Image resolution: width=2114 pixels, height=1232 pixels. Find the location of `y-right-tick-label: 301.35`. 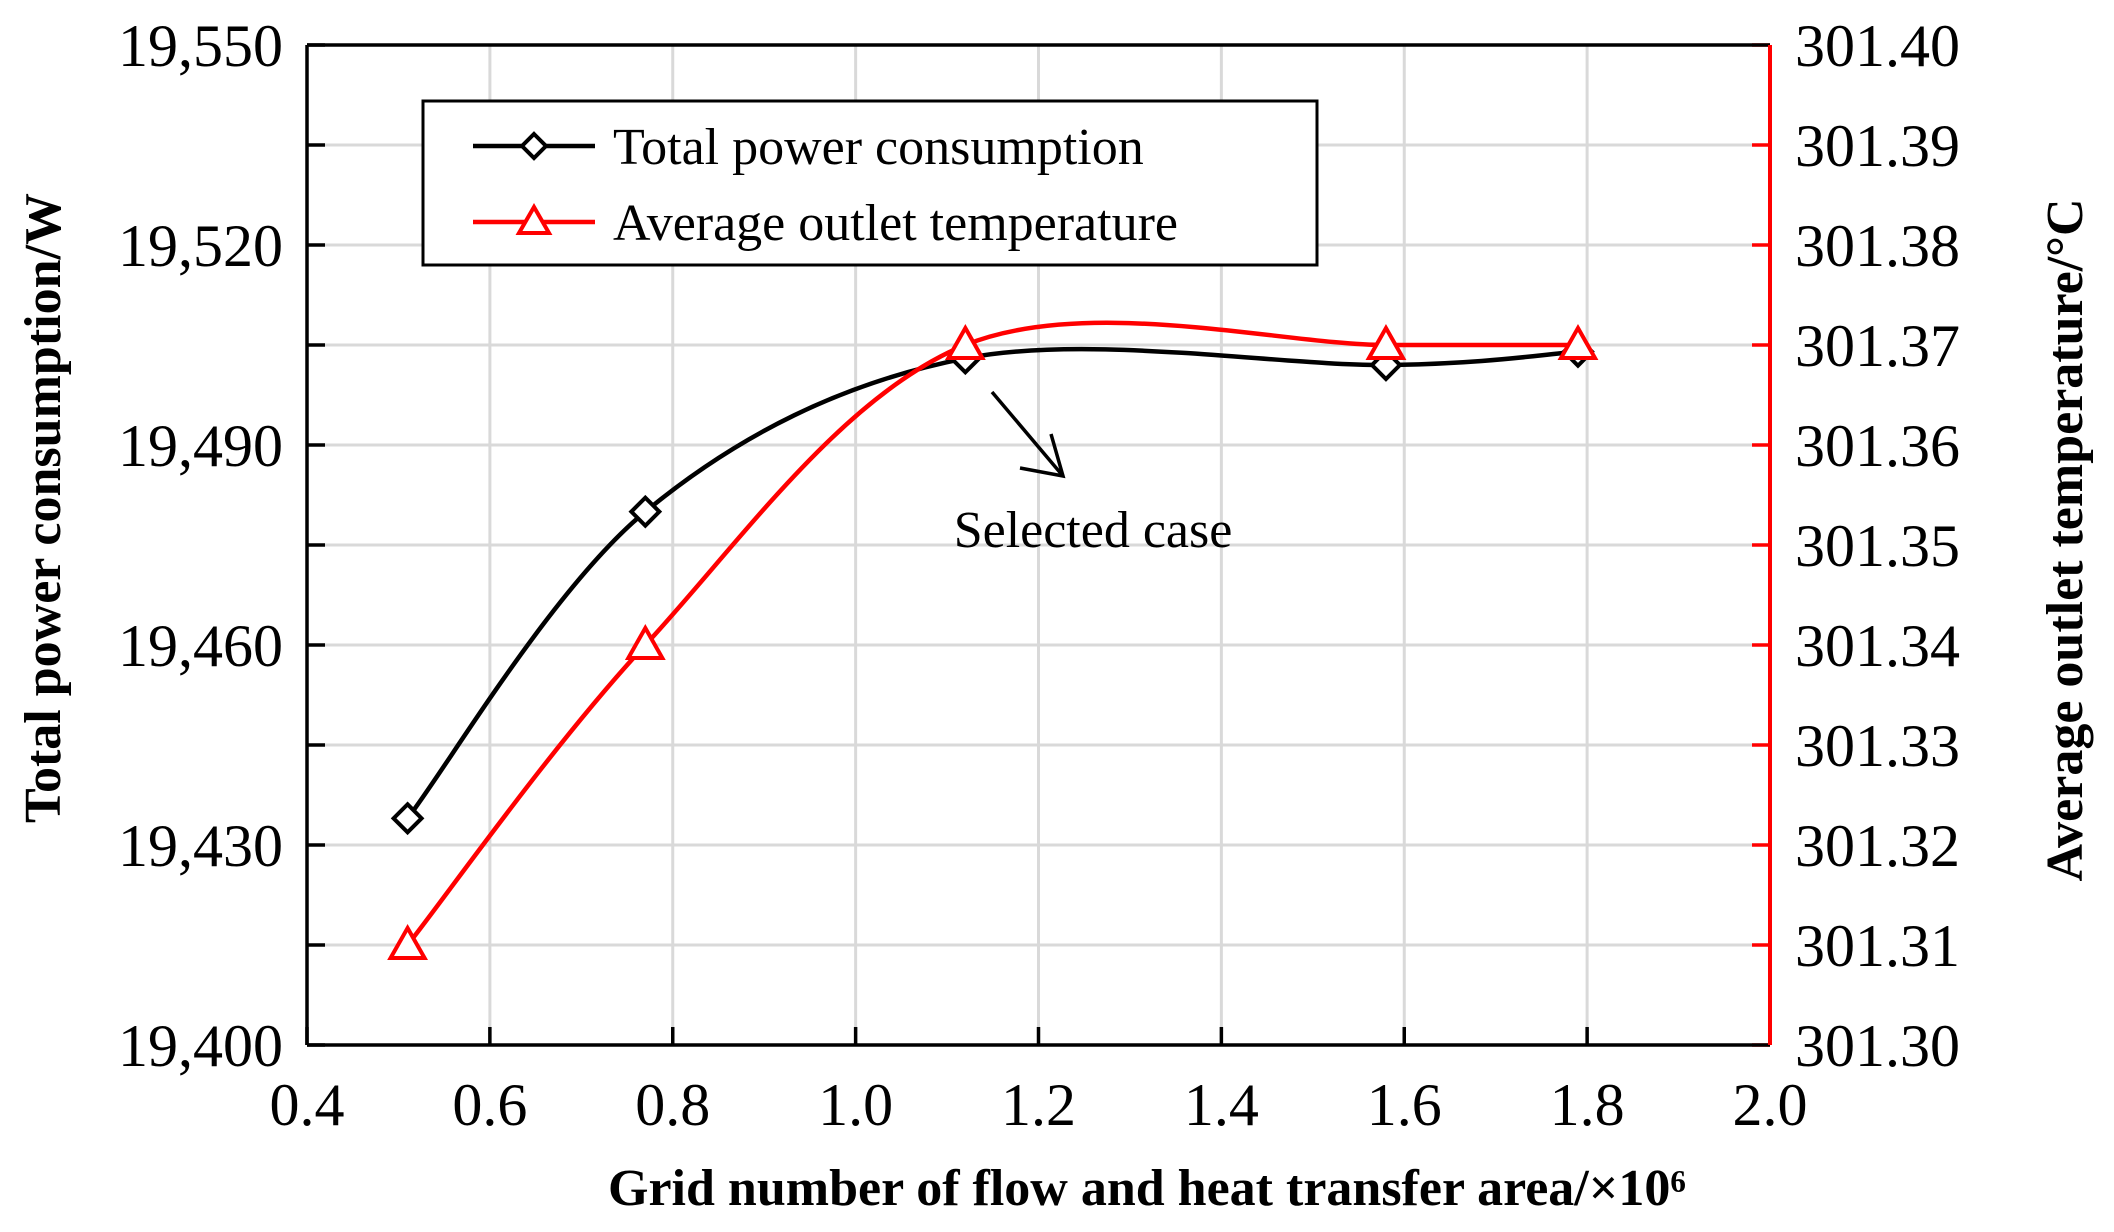

y-right-tick-label: 301.35 is located at coordinates (1877, 546).